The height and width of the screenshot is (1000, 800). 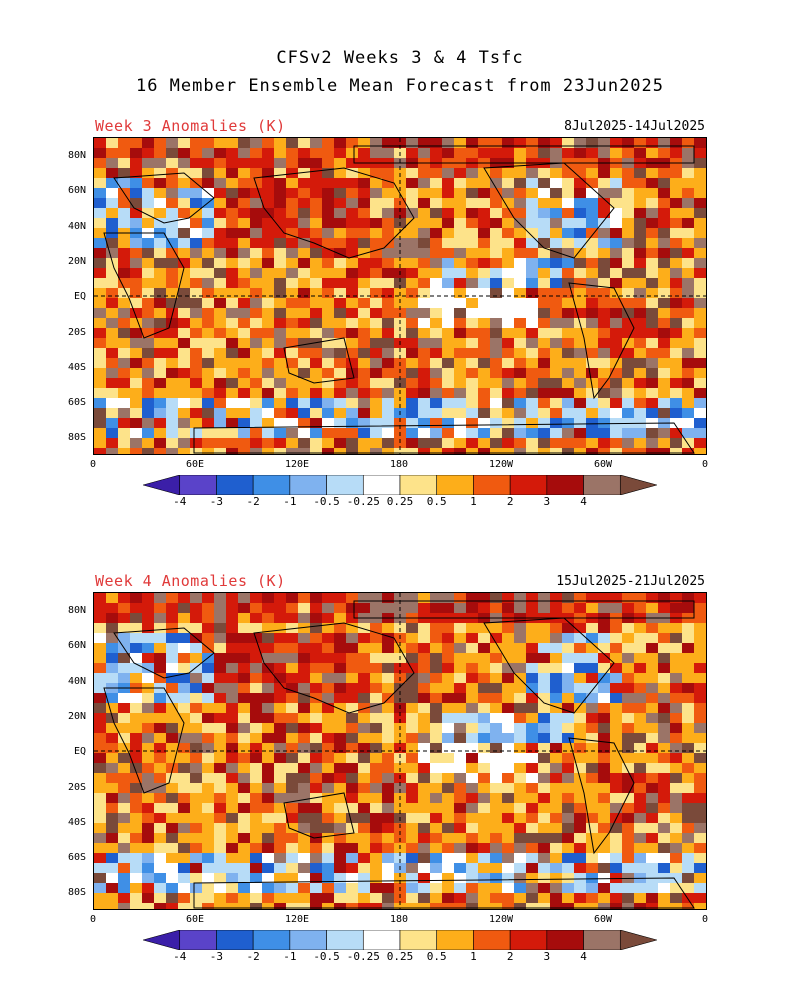 What do you see at coordinates (400, 956) in the screenshot?
I see `colorbar-label: 0.25` at bounding box center [400, 956].